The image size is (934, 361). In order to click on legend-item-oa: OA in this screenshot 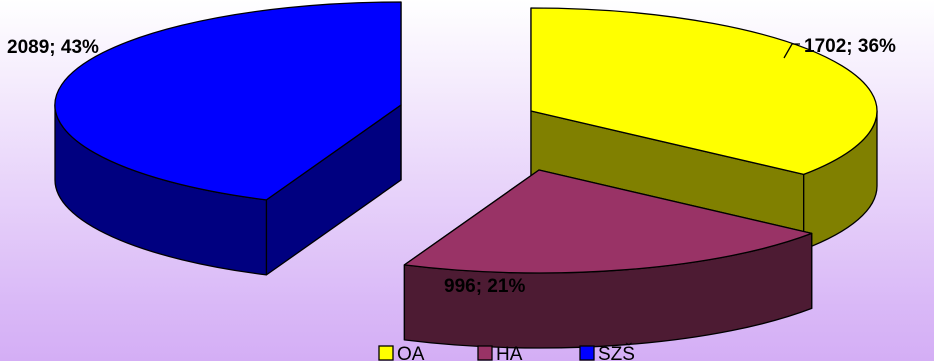, I will do `click(401, 352)`.